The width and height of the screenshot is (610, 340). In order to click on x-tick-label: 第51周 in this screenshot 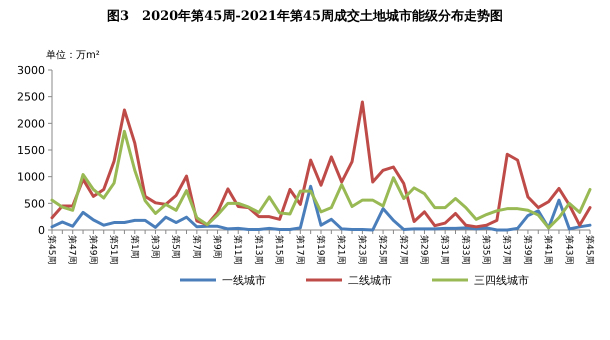, I will do `click(114, 249)`.